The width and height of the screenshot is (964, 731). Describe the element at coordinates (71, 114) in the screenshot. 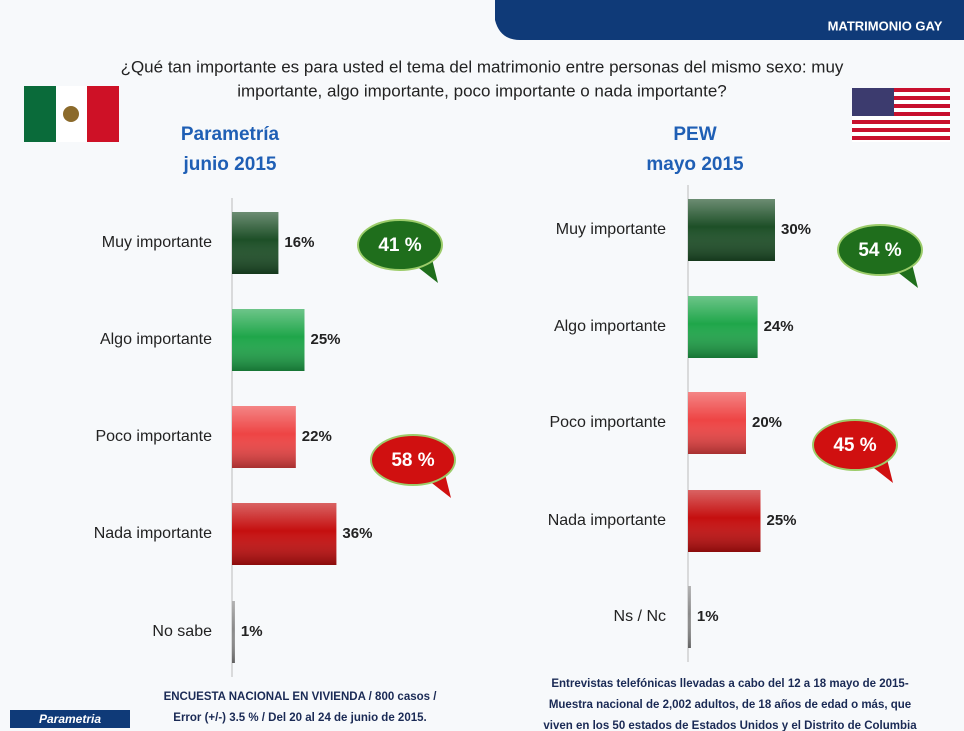

I see `flag-mexico` at that location.